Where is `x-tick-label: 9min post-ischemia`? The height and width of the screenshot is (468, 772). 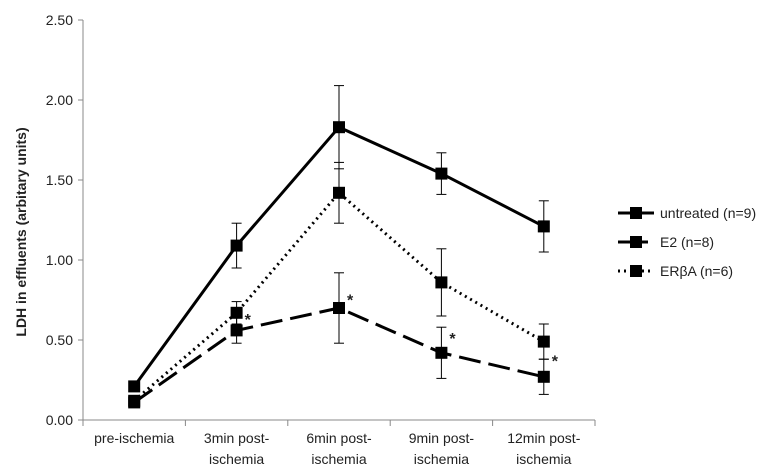 x-tick-label: 9min post-ischemia is located at coordinates (442, 448).